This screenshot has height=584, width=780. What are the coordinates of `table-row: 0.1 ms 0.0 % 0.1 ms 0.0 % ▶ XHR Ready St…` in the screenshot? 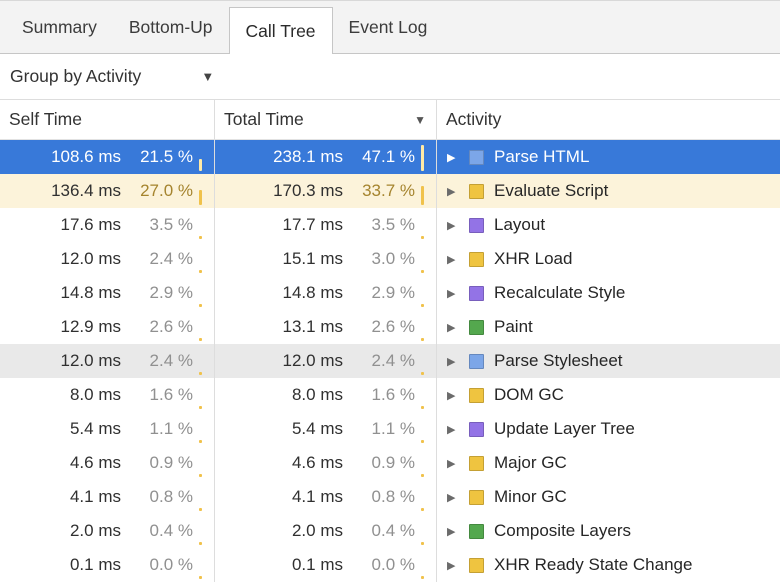 It's located at (390, 565).